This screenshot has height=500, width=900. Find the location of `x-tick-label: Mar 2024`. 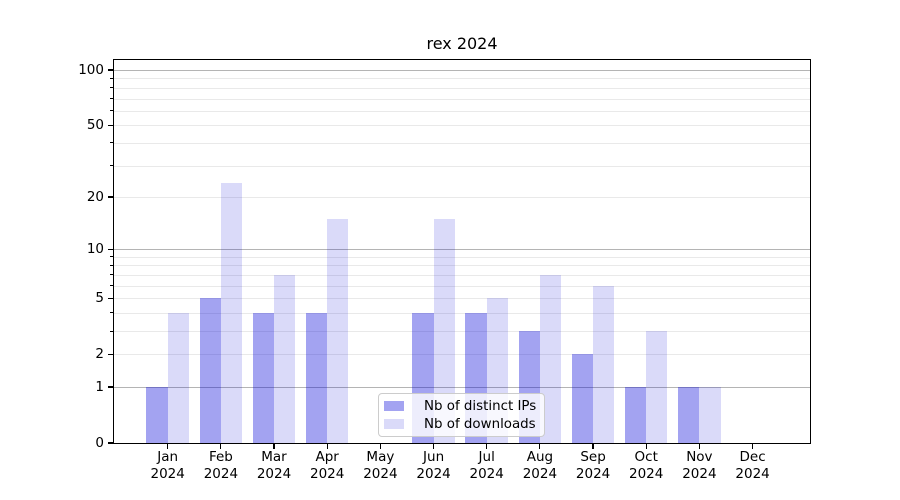

x-tick-label: Mar 2024 is located at coordinates (274, 465).